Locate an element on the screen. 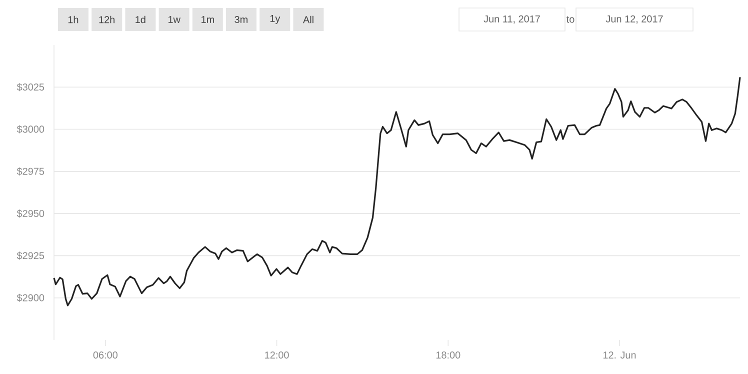 This screenshot has width=748, height=374. text: Jun 11, 2017 is located at coordinates (512, 19).